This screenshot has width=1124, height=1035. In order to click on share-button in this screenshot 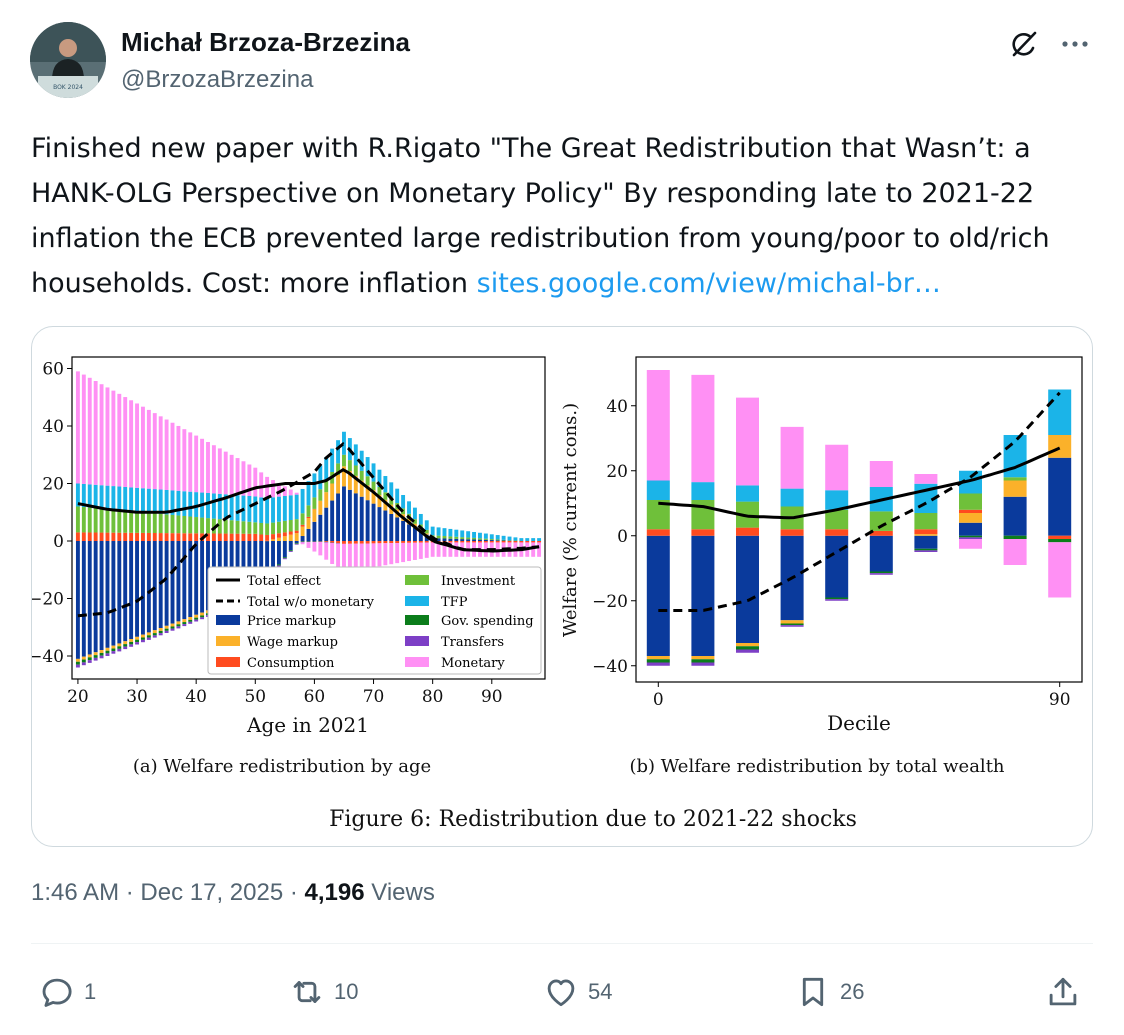, I will do `click(1063, 992)`.